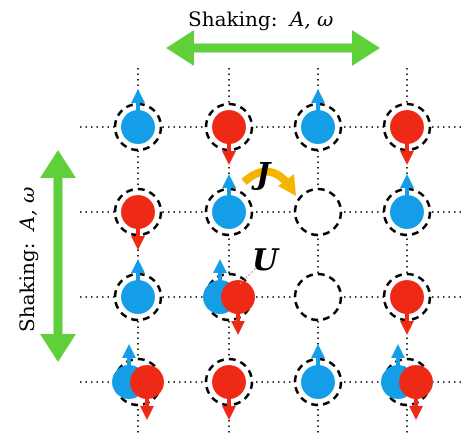  I want to click on interaction-label: U, so click(266, 260).